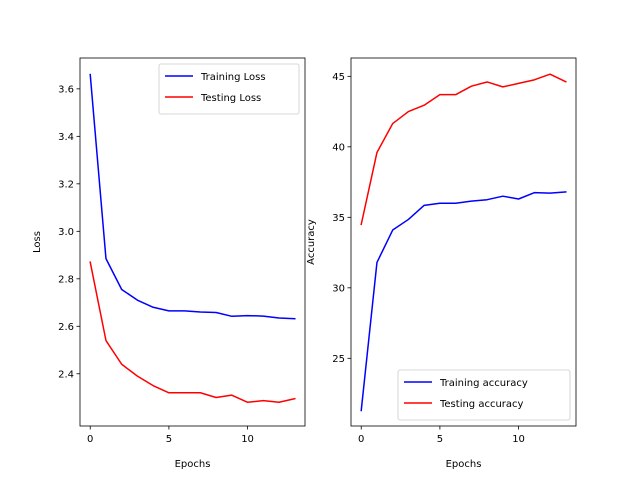 The width and height of the screenshot is (640, 485). I want to click on accuracy-ytick-label: 35, so click(338, 218).